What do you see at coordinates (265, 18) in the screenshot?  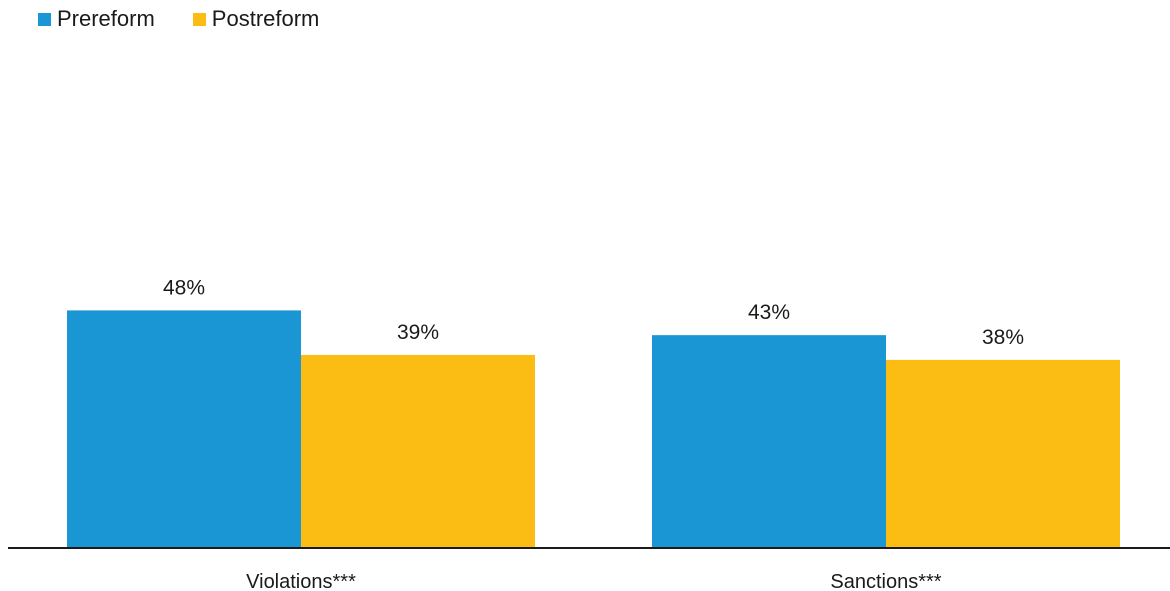 I see `legend-label-postreform: Postreform` at bounding box center [265, 18].